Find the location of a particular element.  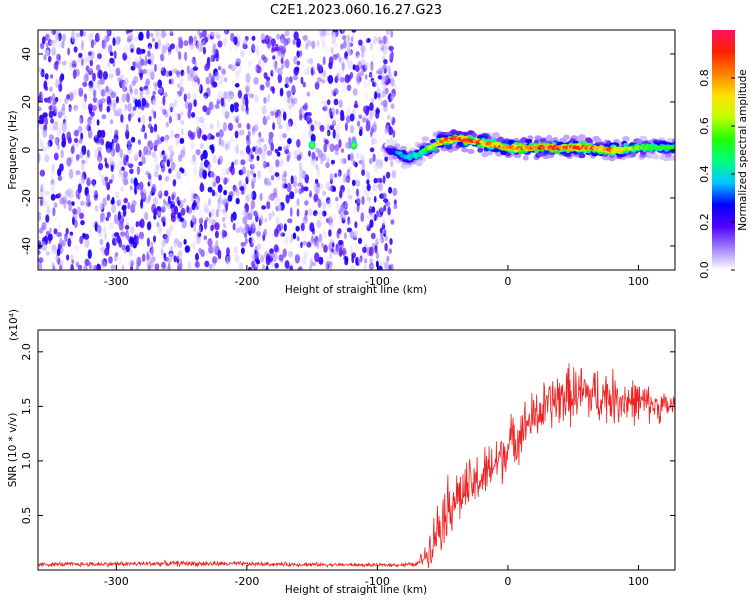

heatmap-x-tick-label: -300 is located at coordinates (116, 281).